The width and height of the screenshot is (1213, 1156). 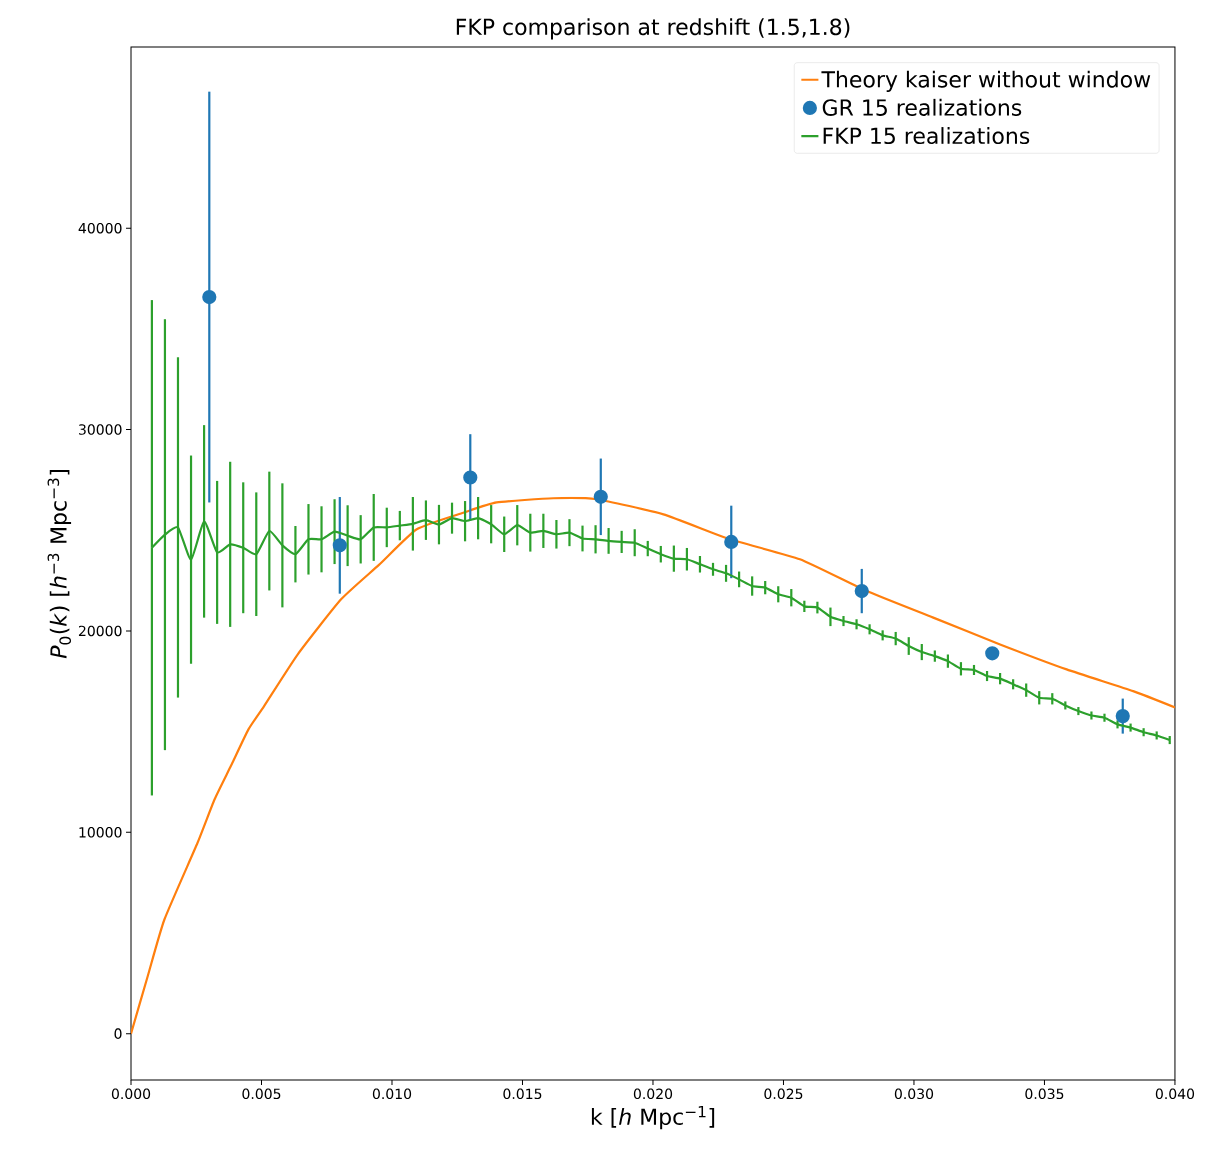 What do you see at coordinates (522, 1094) in the screenshot?
I see `x-tick-label: 0.015` at bounding box center [522, 1094].